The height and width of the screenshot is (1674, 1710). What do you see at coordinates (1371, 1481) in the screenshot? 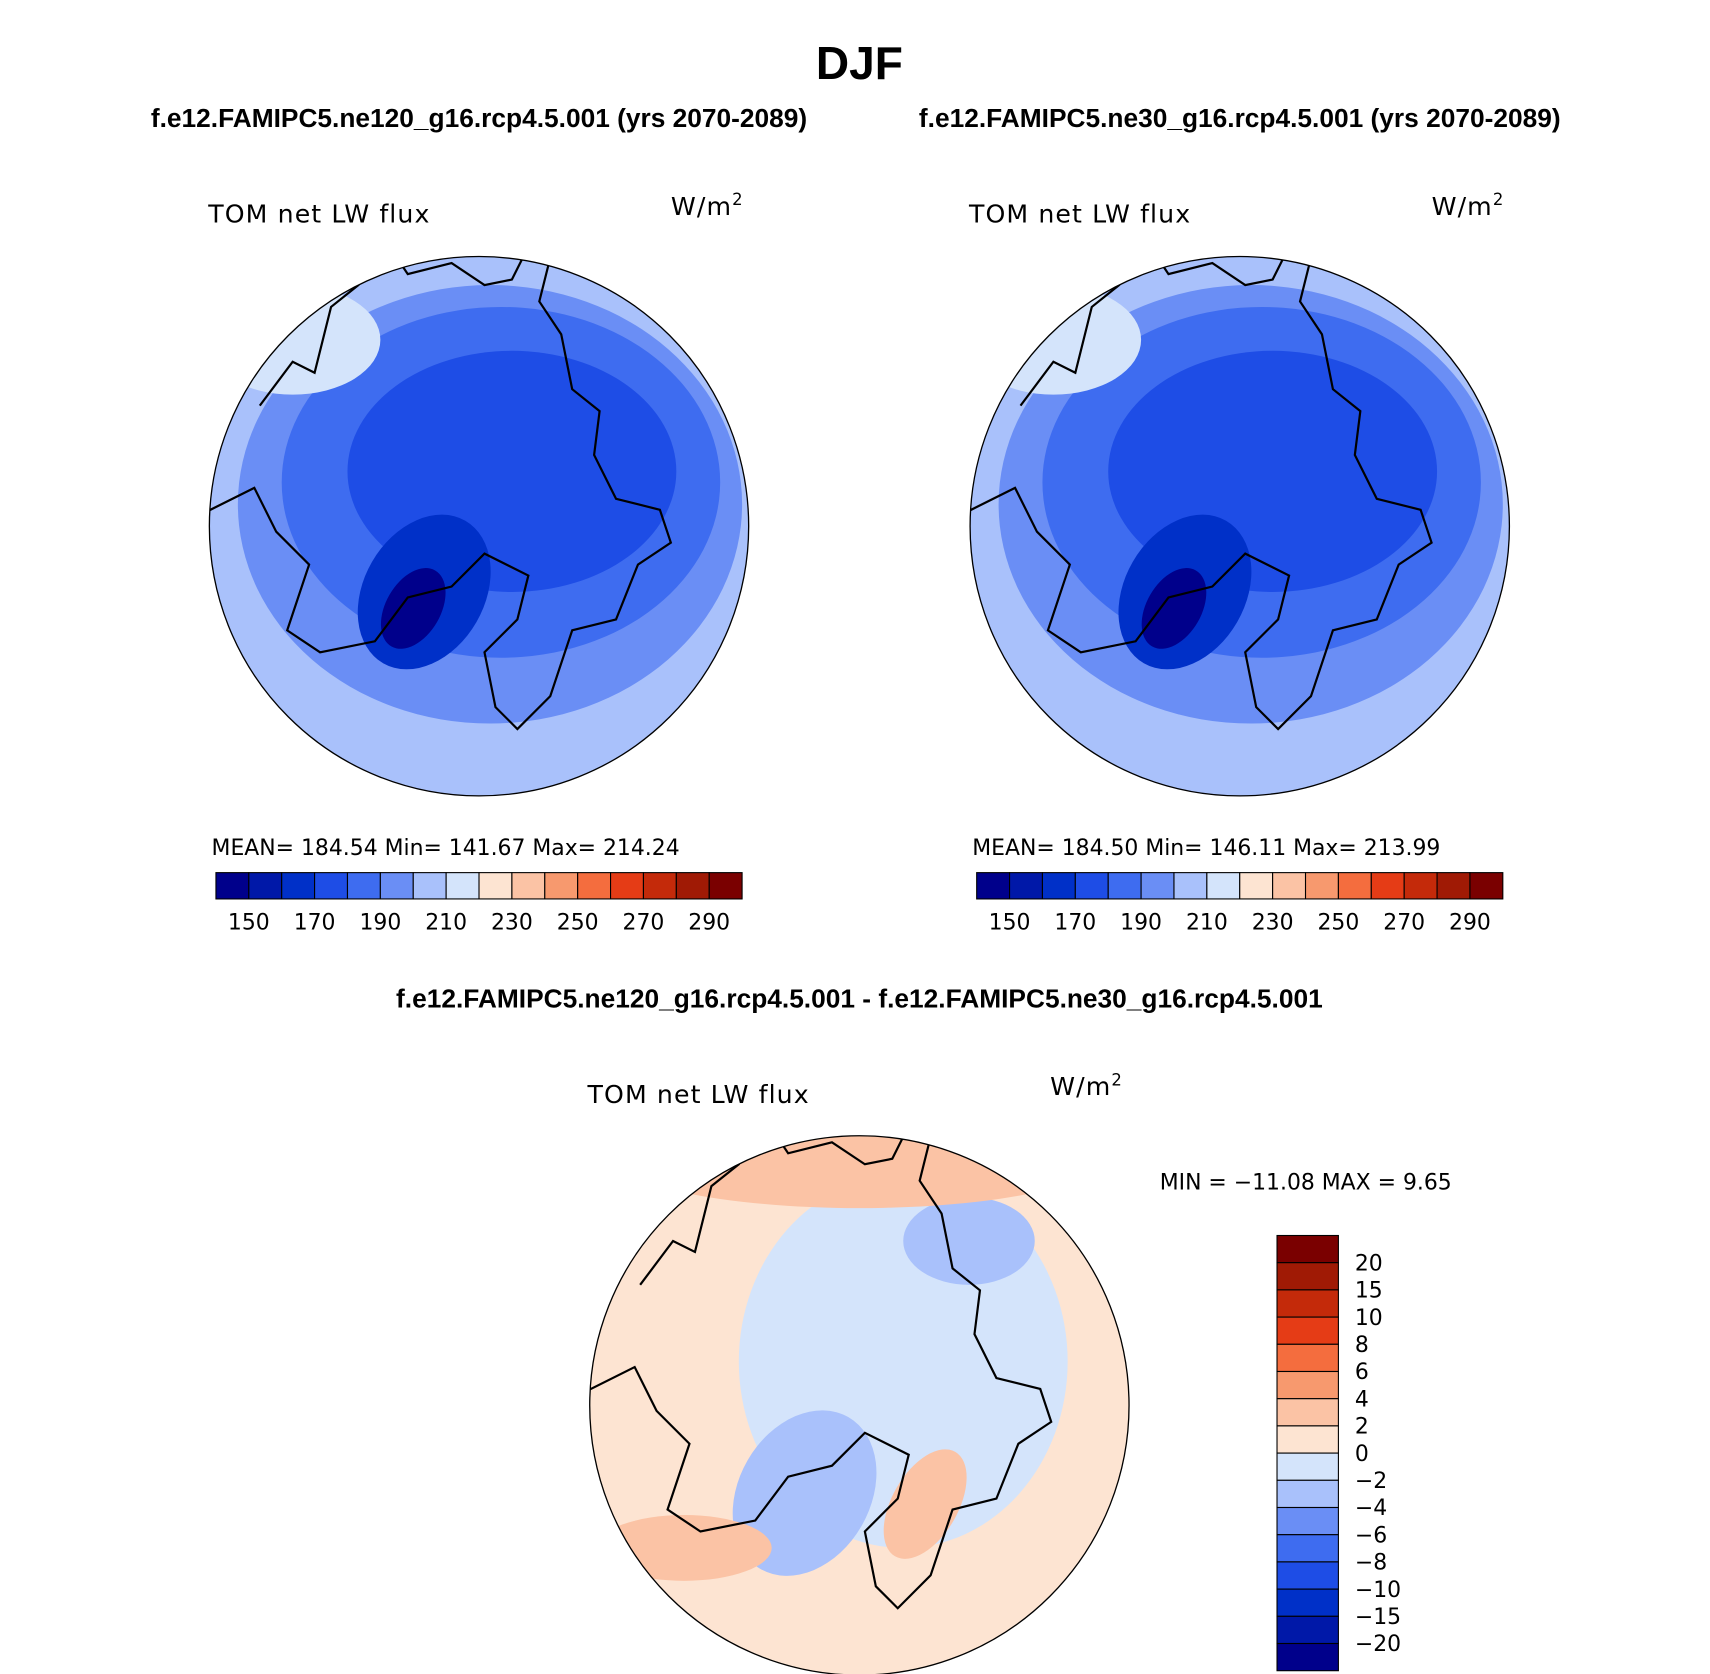
I see `colorbar-label: −2` at bounding box center [1371, 1481].